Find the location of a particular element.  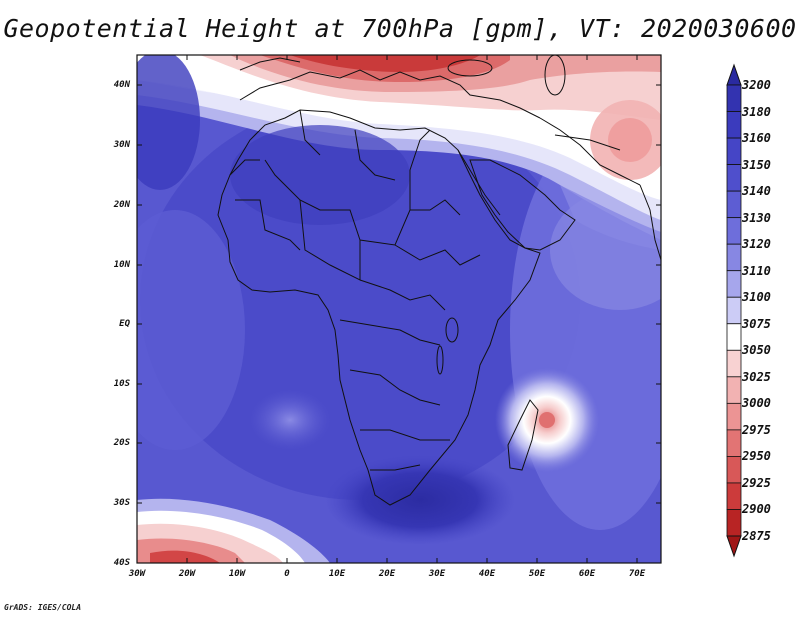

lon-label-0: 0 is located at coordinates (287, 574).